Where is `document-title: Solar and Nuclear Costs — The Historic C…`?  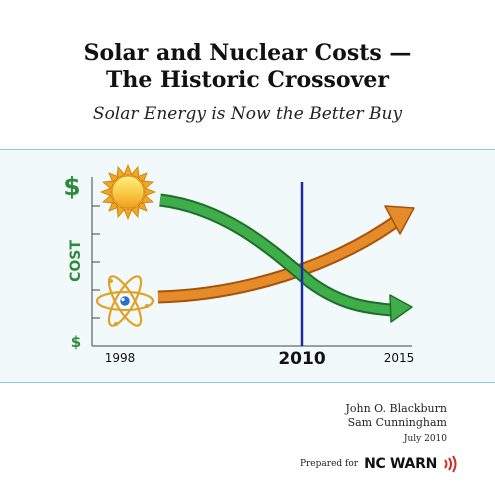 document-title: Solar and Nuclear Costs — The Historic C… is located at coordinates (247, 67).